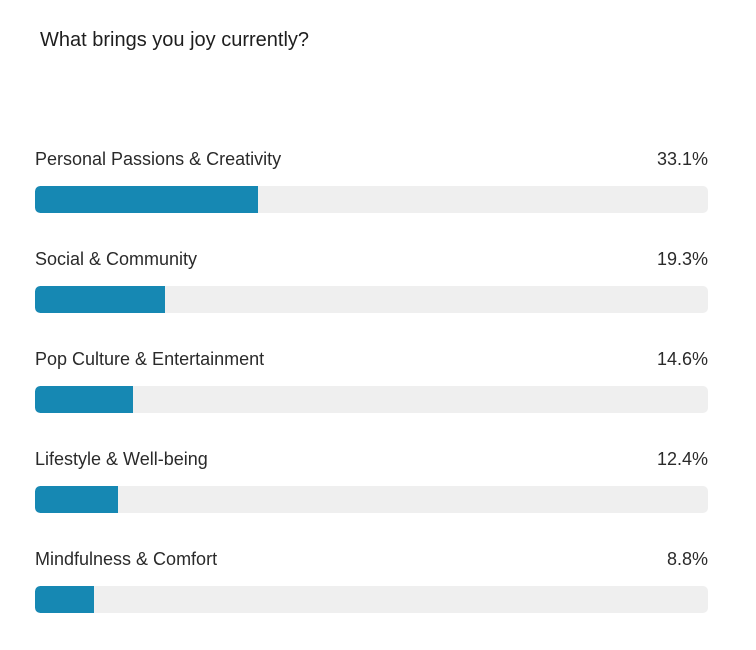 This screenshot has width=756, height=650. I want to click on bar-row-personal-passions: Personal Passions & Creativity 33.1%, so click(371, 196).